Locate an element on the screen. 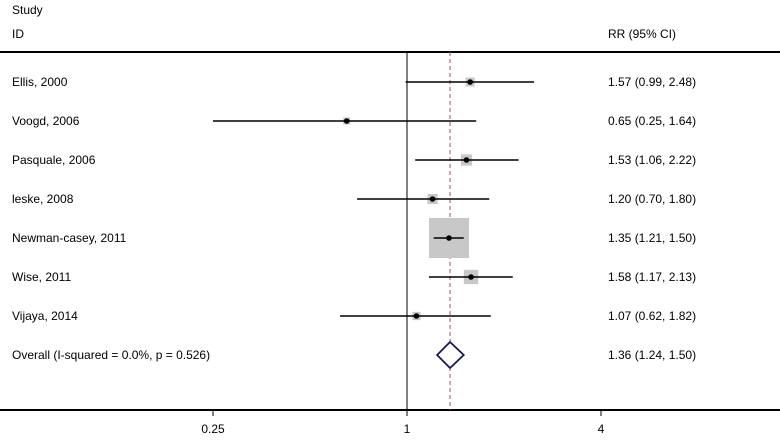 This screenshot has width=780, height=445. study-rr-text: 1.35 (1.21, 1.50) is located at coordinates (652, 238).